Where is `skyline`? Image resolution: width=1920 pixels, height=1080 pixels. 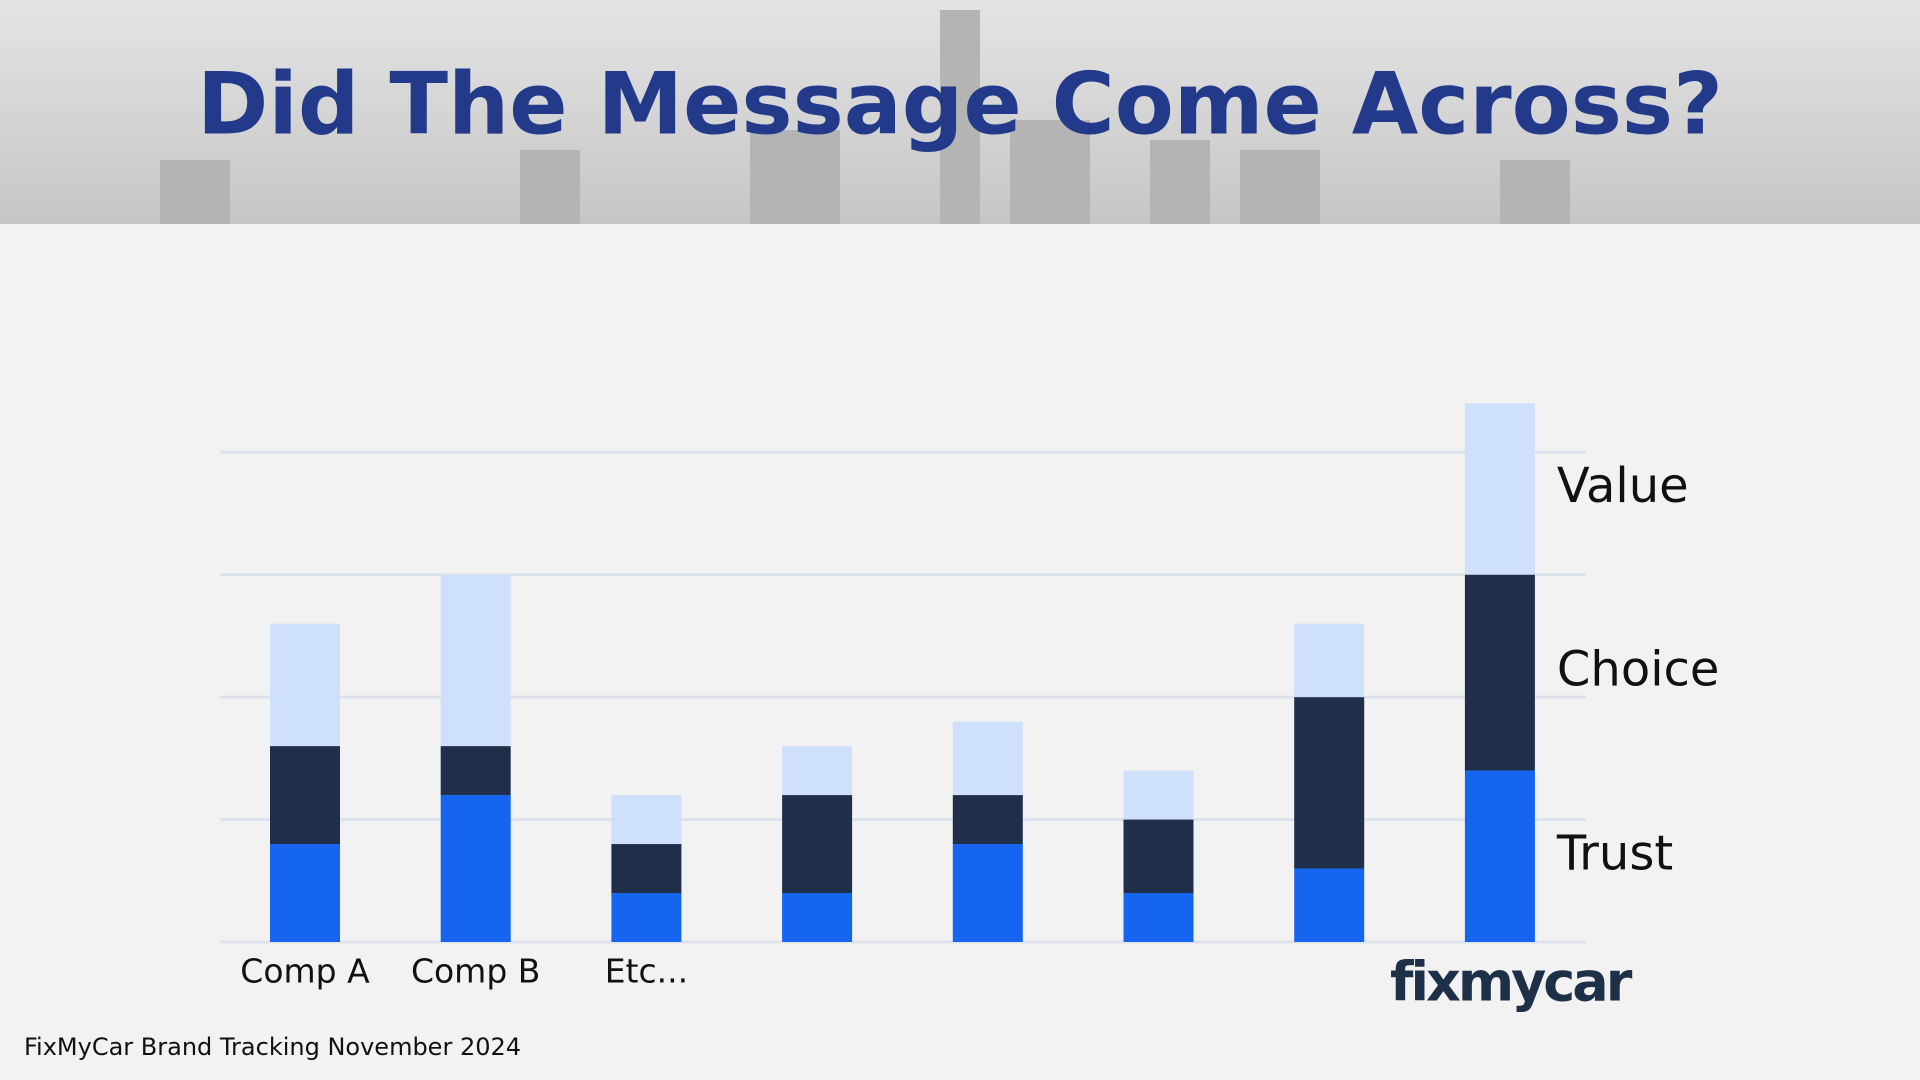
skyline is located at coordinates (865, 117).